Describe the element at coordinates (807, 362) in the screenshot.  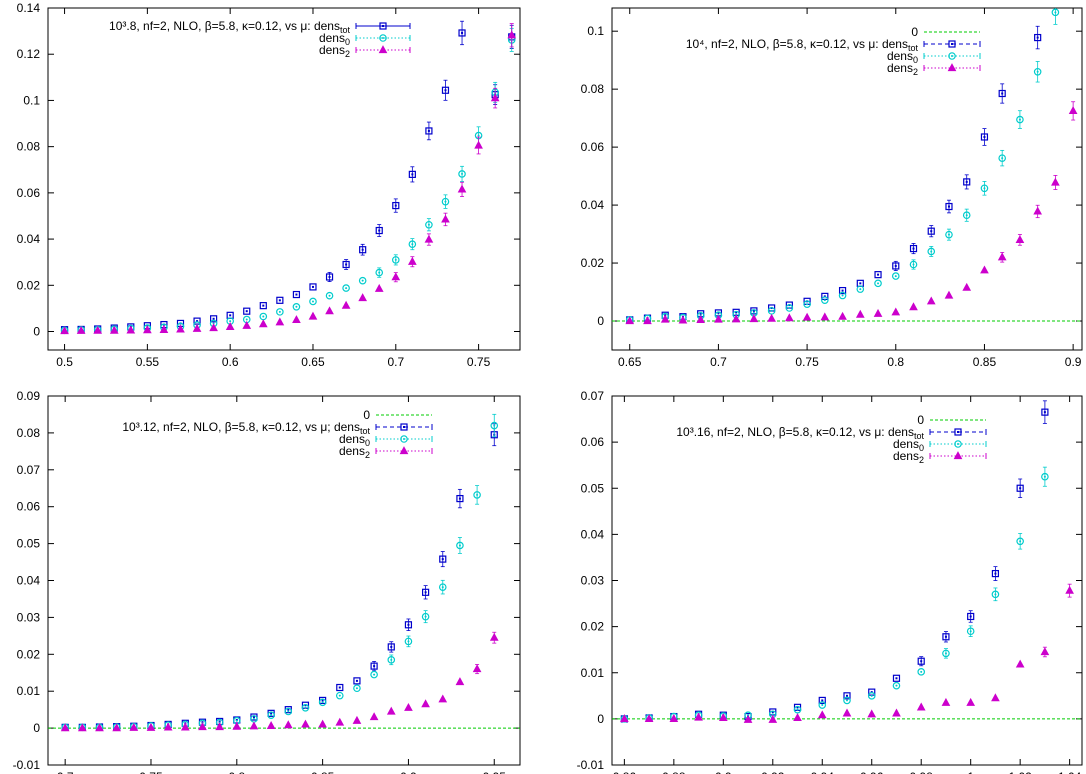
I see `x-tick-label: 0.75` at that location.